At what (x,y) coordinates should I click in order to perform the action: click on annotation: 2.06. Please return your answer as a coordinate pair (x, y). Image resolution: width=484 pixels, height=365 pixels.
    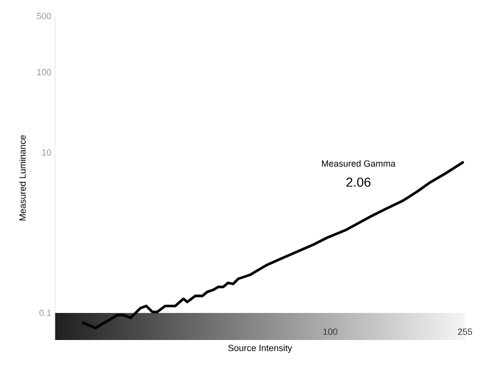
    Looking at the image, I should click on (358, 182).